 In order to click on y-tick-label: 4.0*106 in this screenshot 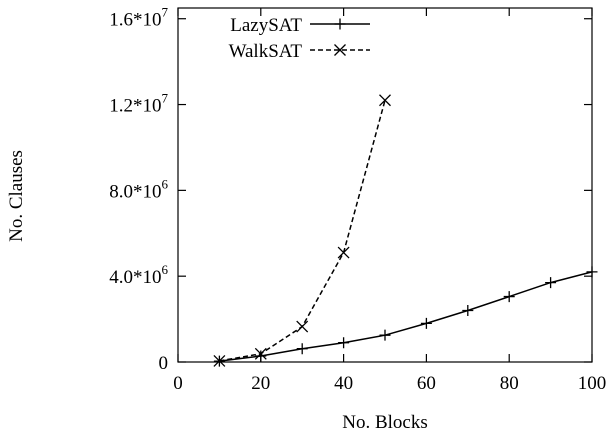, I will do `click(138, 275)`.